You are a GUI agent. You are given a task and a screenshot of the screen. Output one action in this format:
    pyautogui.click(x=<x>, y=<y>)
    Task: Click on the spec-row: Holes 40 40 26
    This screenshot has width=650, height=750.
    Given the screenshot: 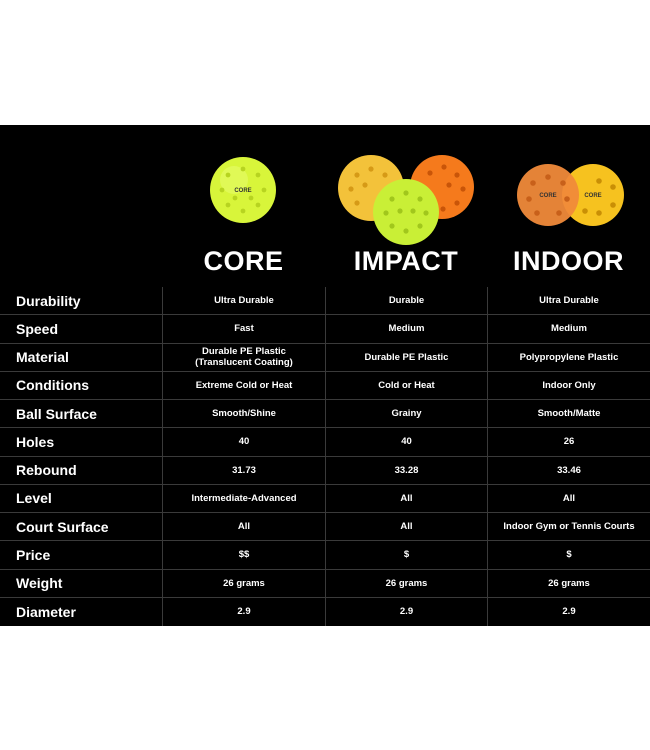 What is the action you would take?
    pyautogui.click(x=325, y=442)
    